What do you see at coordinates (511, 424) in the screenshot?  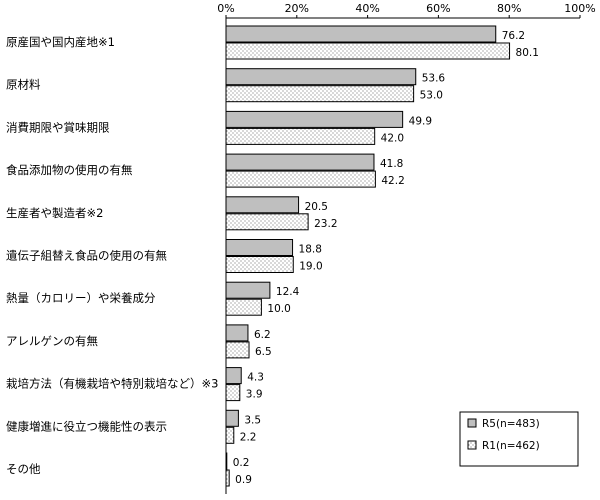 I see `legend-label: R5(n=483)` at bounding box center [511, 424].